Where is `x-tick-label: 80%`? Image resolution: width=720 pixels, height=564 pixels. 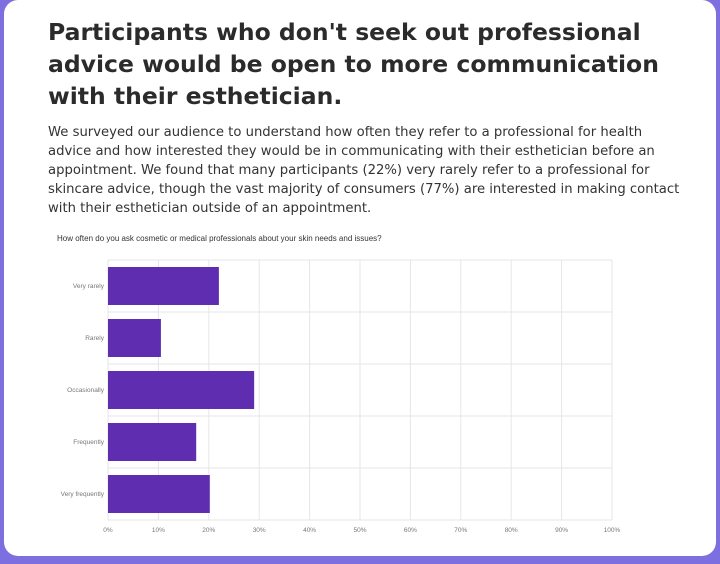
x-tick-label: 80% is located at coordinates (511, 530).